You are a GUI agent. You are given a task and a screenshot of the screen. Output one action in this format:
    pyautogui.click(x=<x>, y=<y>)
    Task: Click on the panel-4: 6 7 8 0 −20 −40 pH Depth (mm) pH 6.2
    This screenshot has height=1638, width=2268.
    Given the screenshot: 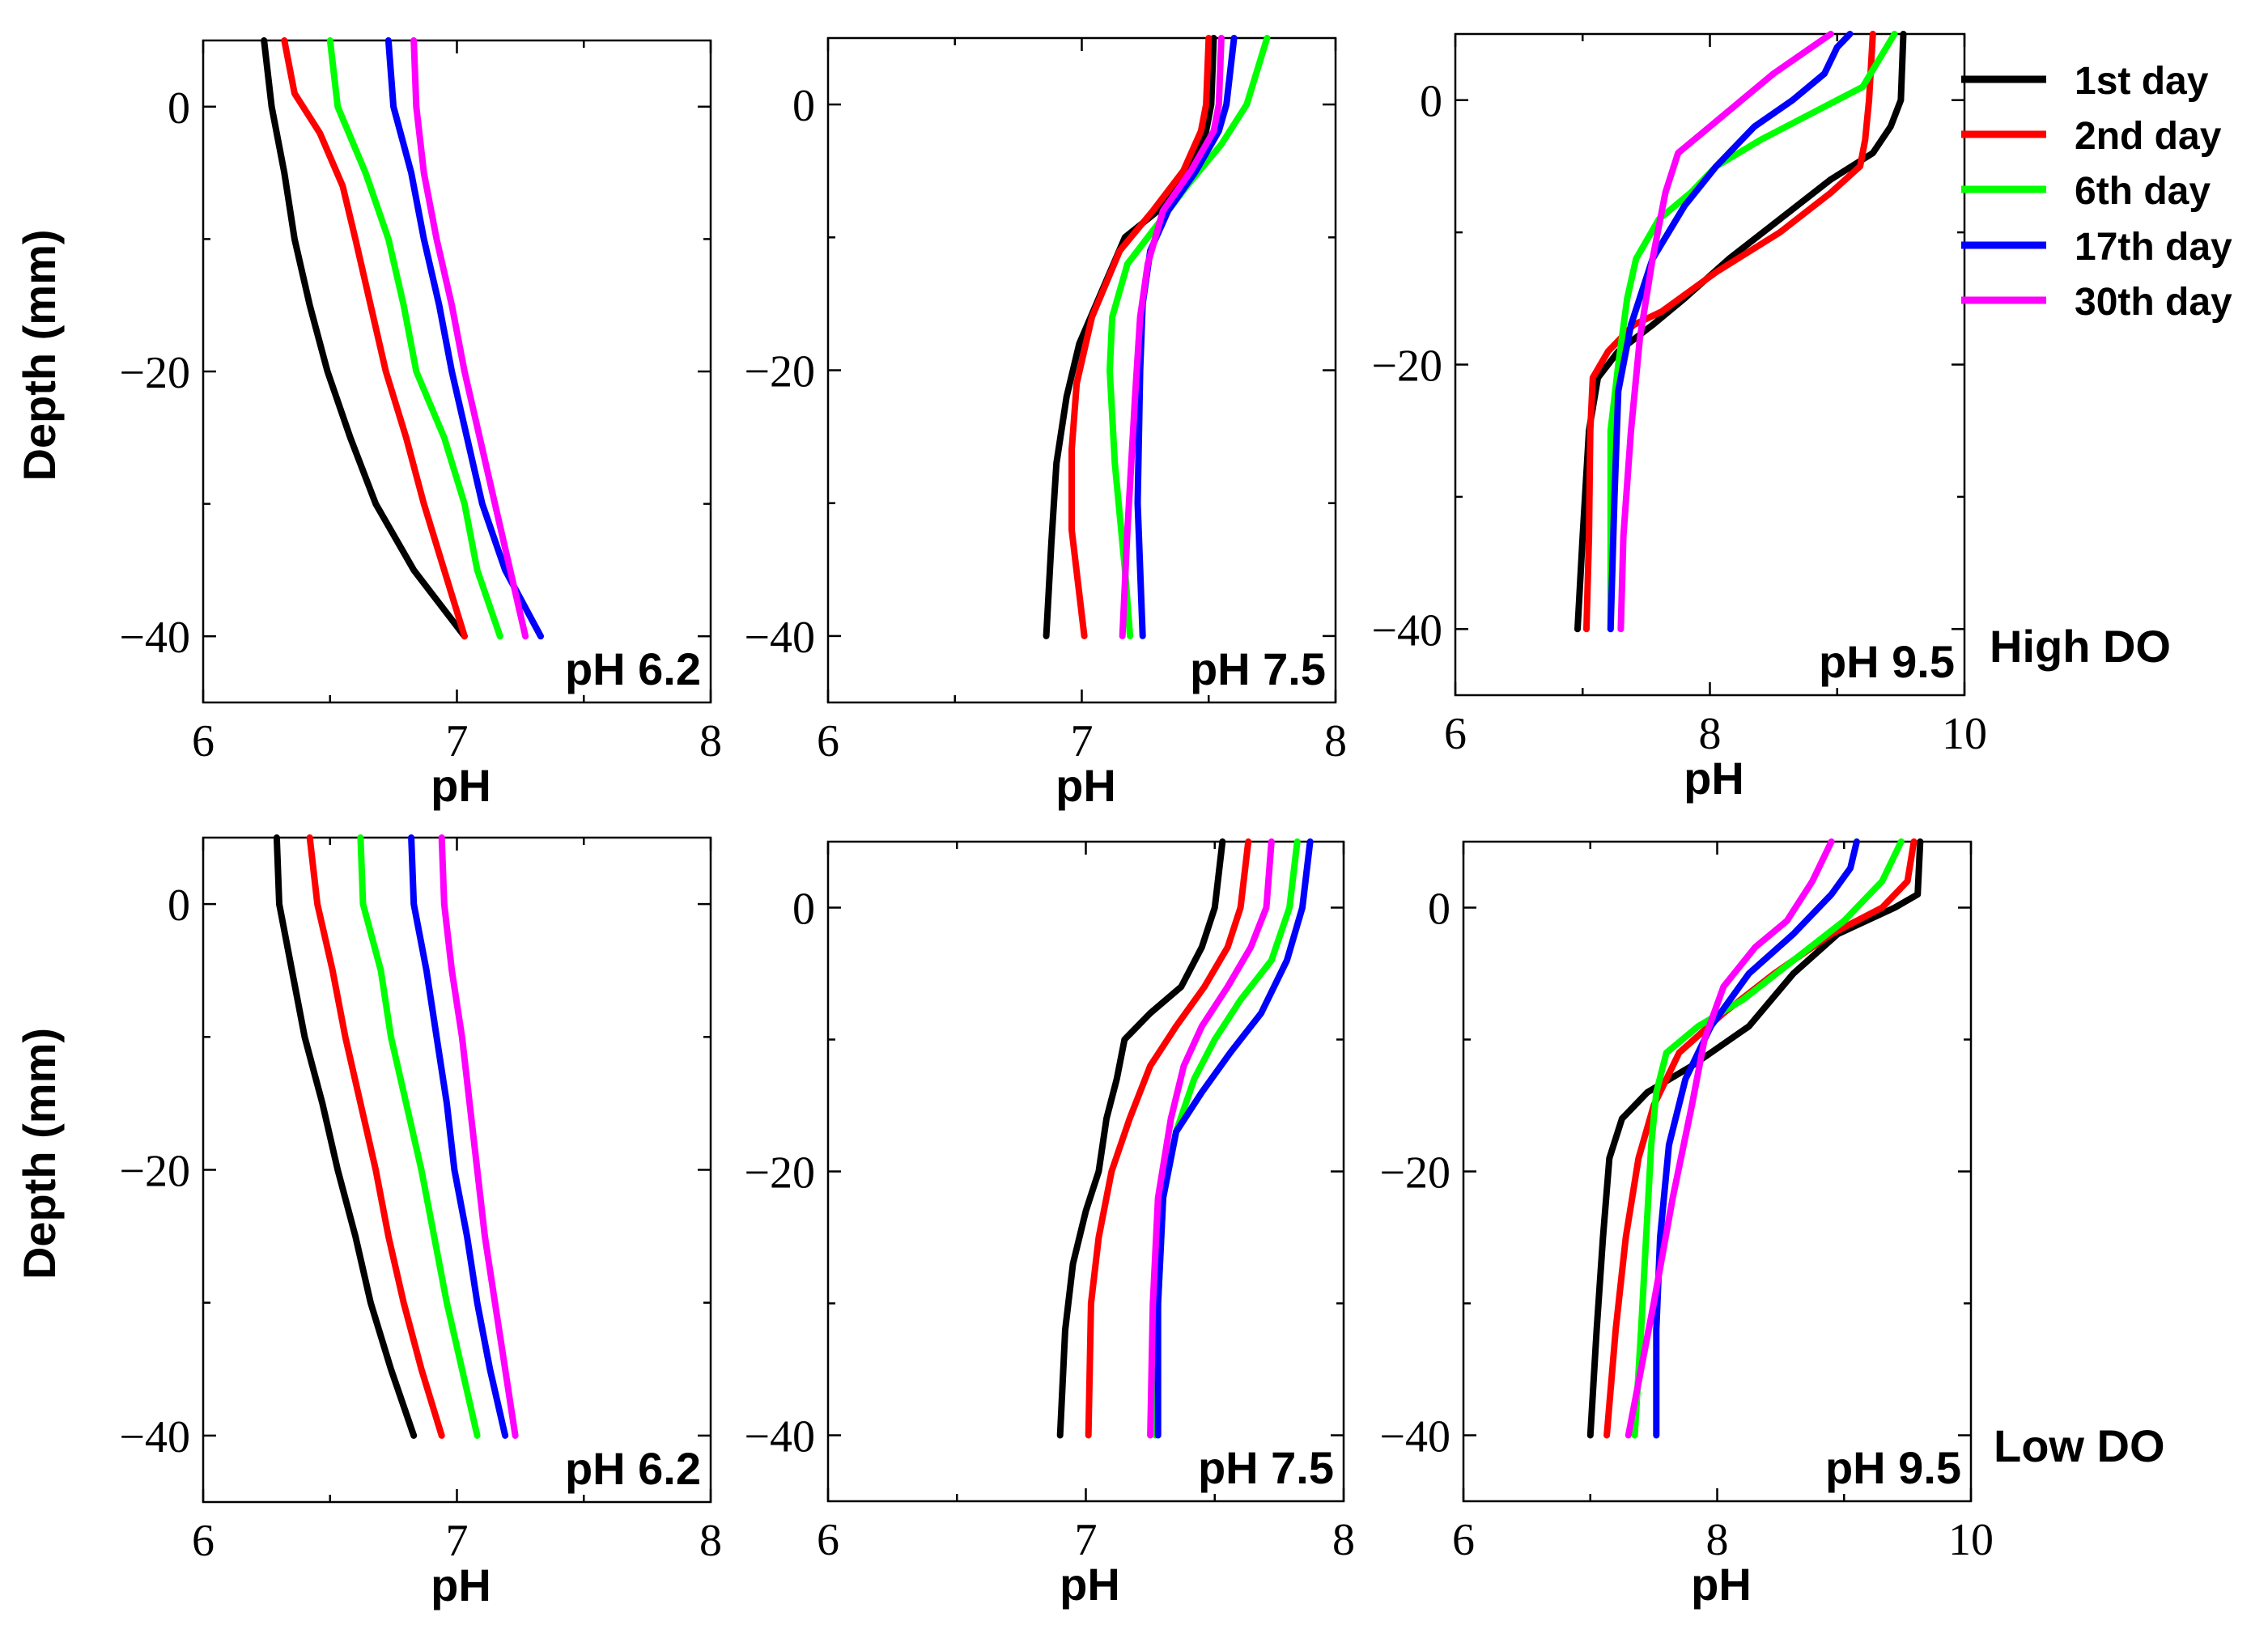 What is the action you would take?
    pyautogui.click(x=368, y=1222)
    